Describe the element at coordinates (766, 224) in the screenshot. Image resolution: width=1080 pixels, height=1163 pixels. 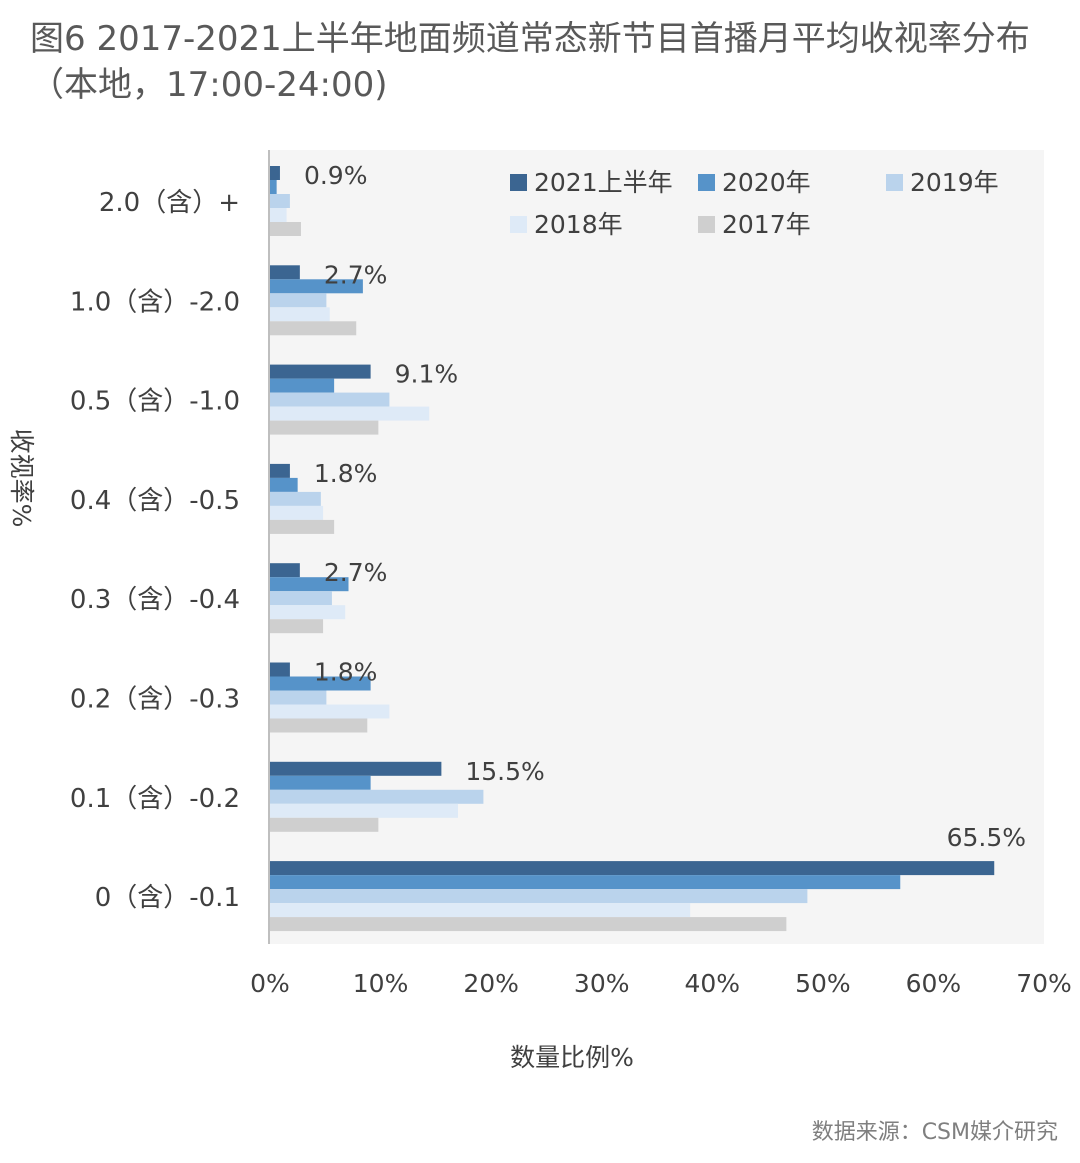
I see `legend-label: 2017年` at that location.